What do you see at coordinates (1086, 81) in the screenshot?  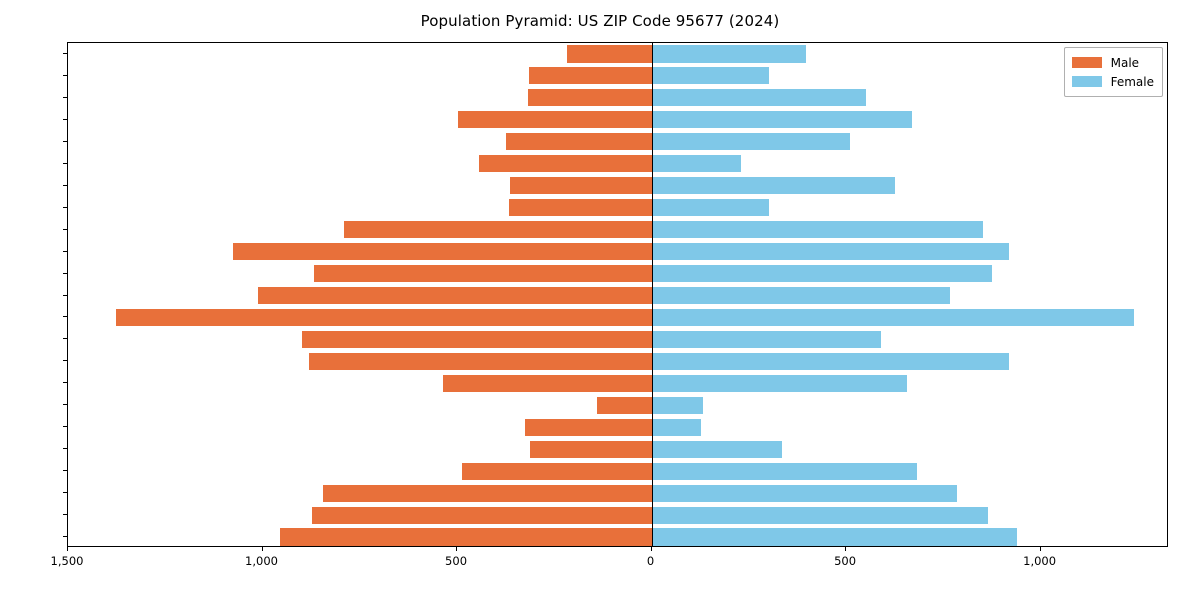 I see `legend-swatch-female` at bounding box center [1086, 81].